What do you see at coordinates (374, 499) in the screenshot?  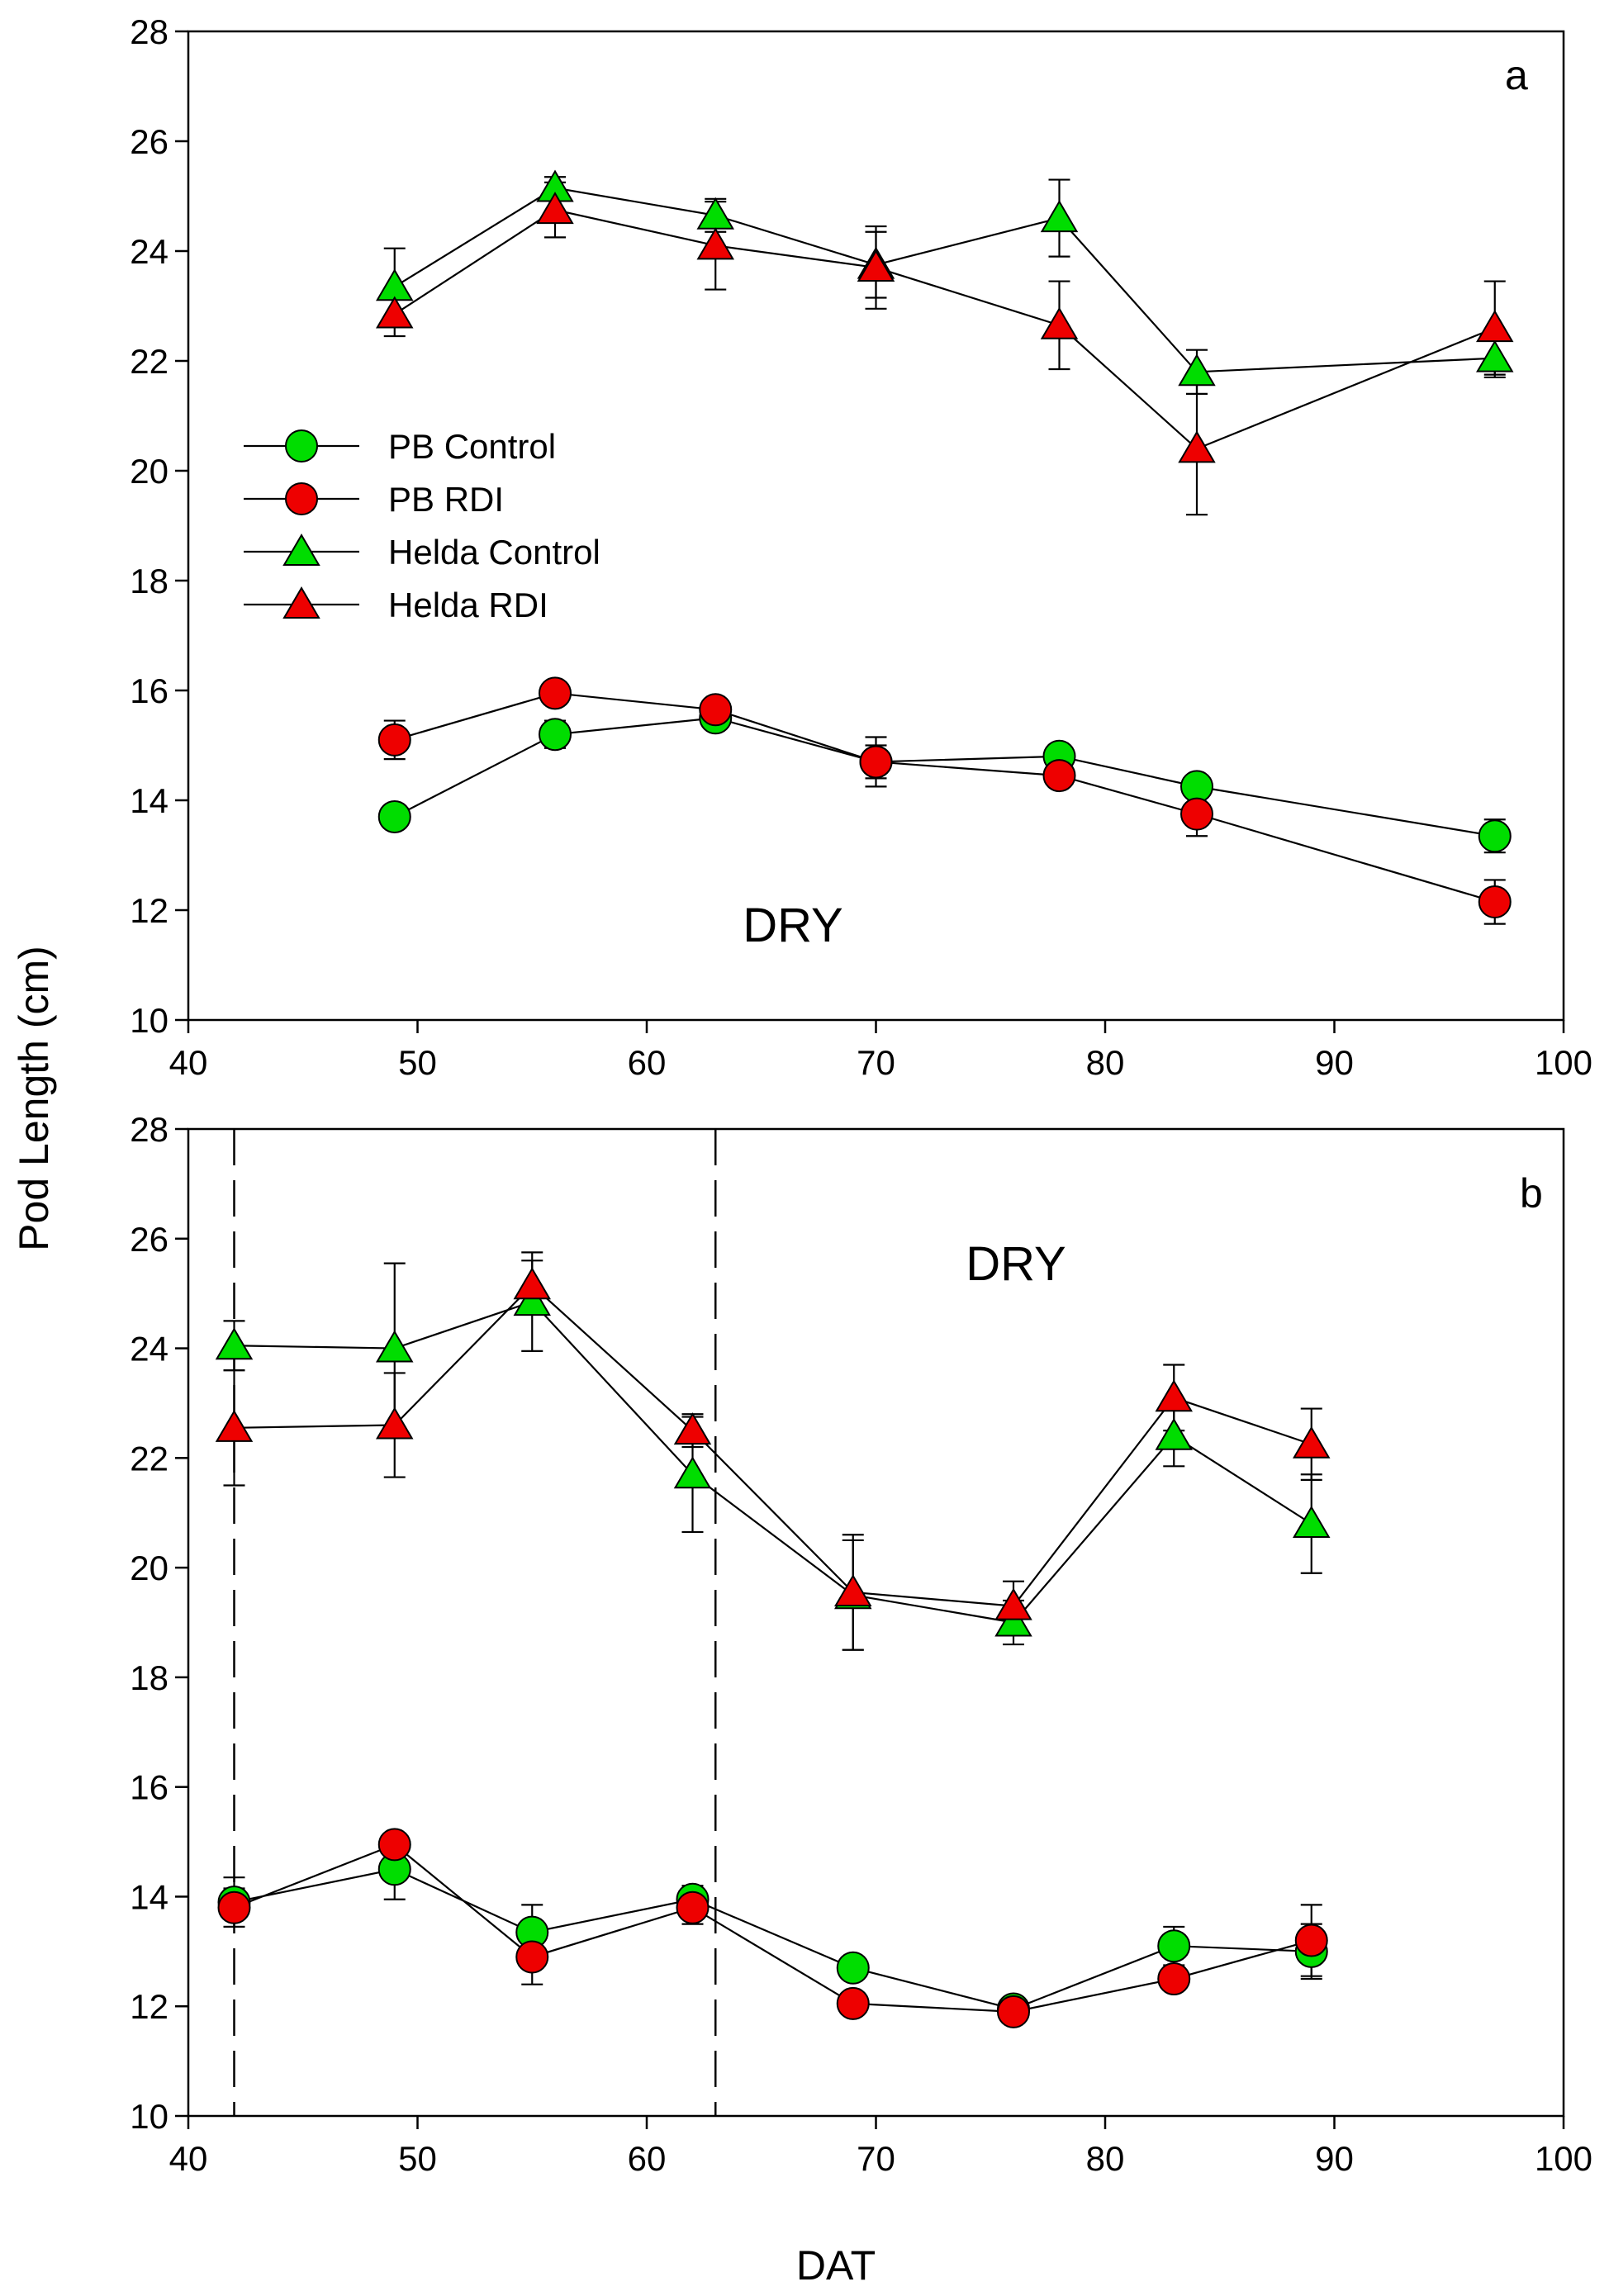 I see `legend-item-pb-rdi: PB RDI` at bounding box center [374, 499].